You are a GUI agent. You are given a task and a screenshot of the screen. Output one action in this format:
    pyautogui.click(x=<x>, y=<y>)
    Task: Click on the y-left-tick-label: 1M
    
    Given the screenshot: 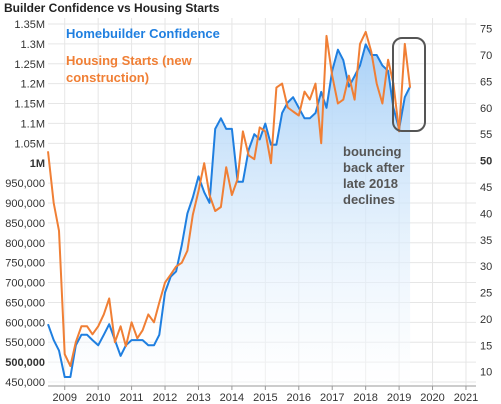 What is the action you would take?
    pyautogui.click(x=37, y=164)
    